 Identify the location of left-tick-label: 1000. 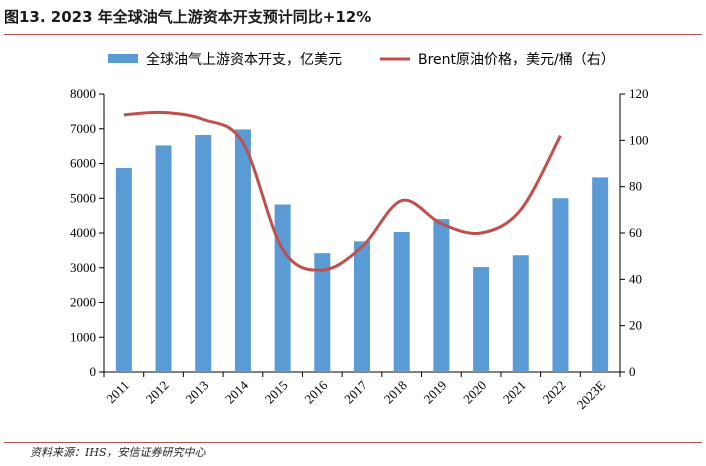
(83, 336).